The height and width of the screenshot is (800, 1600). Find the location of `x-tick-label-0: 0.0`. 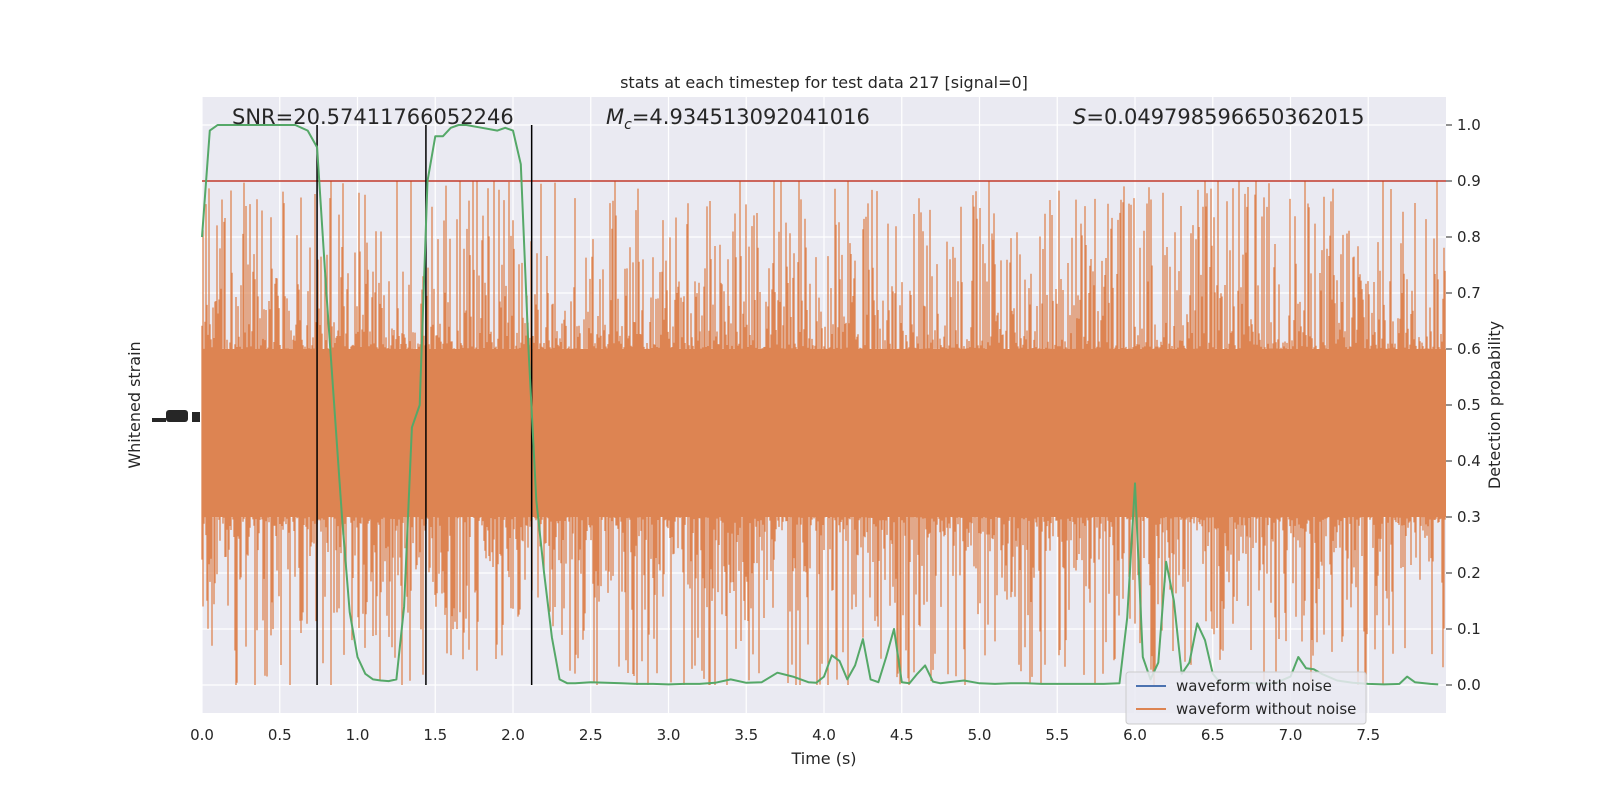

x-tick-label-0: 0.0 is located at coordinates (202, 735).